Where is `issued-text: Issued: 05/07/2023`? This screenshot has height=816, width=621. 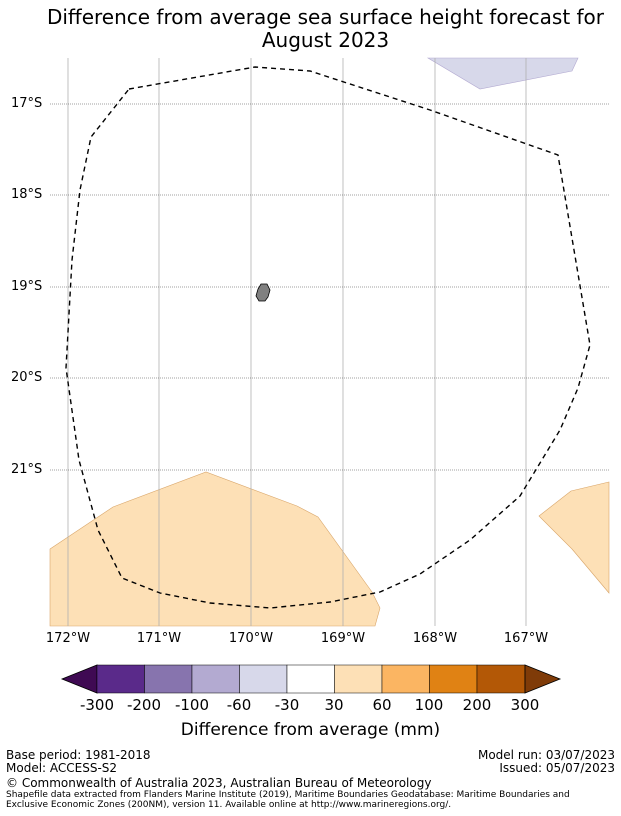
issued-text: Issued: 05/07/2023 is located at coordinates (557, 768).